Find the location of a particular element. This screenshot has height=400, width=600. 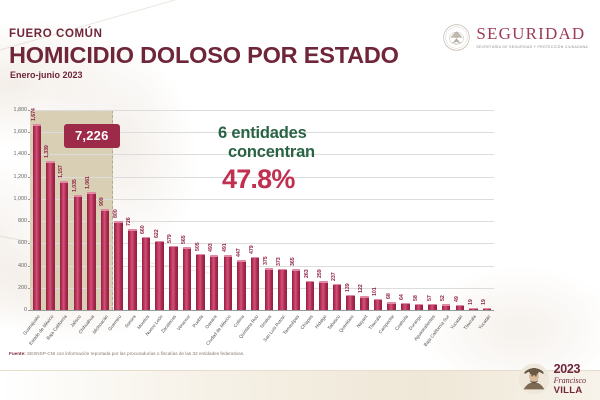

bar: 365 is located at coordinates (295, 284).